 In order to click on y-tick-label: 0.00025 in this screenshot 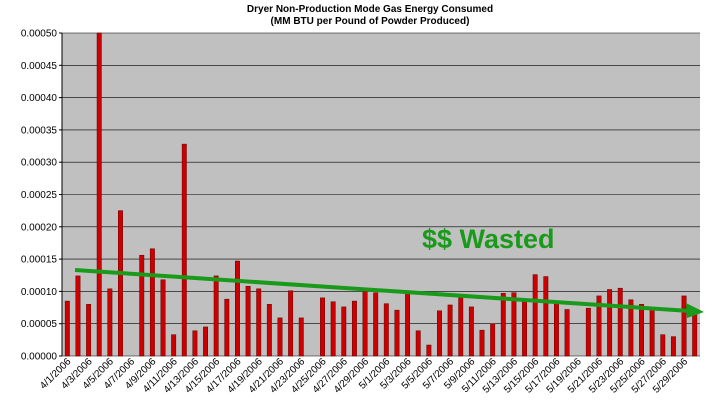, I will do `click(39, 195)`.